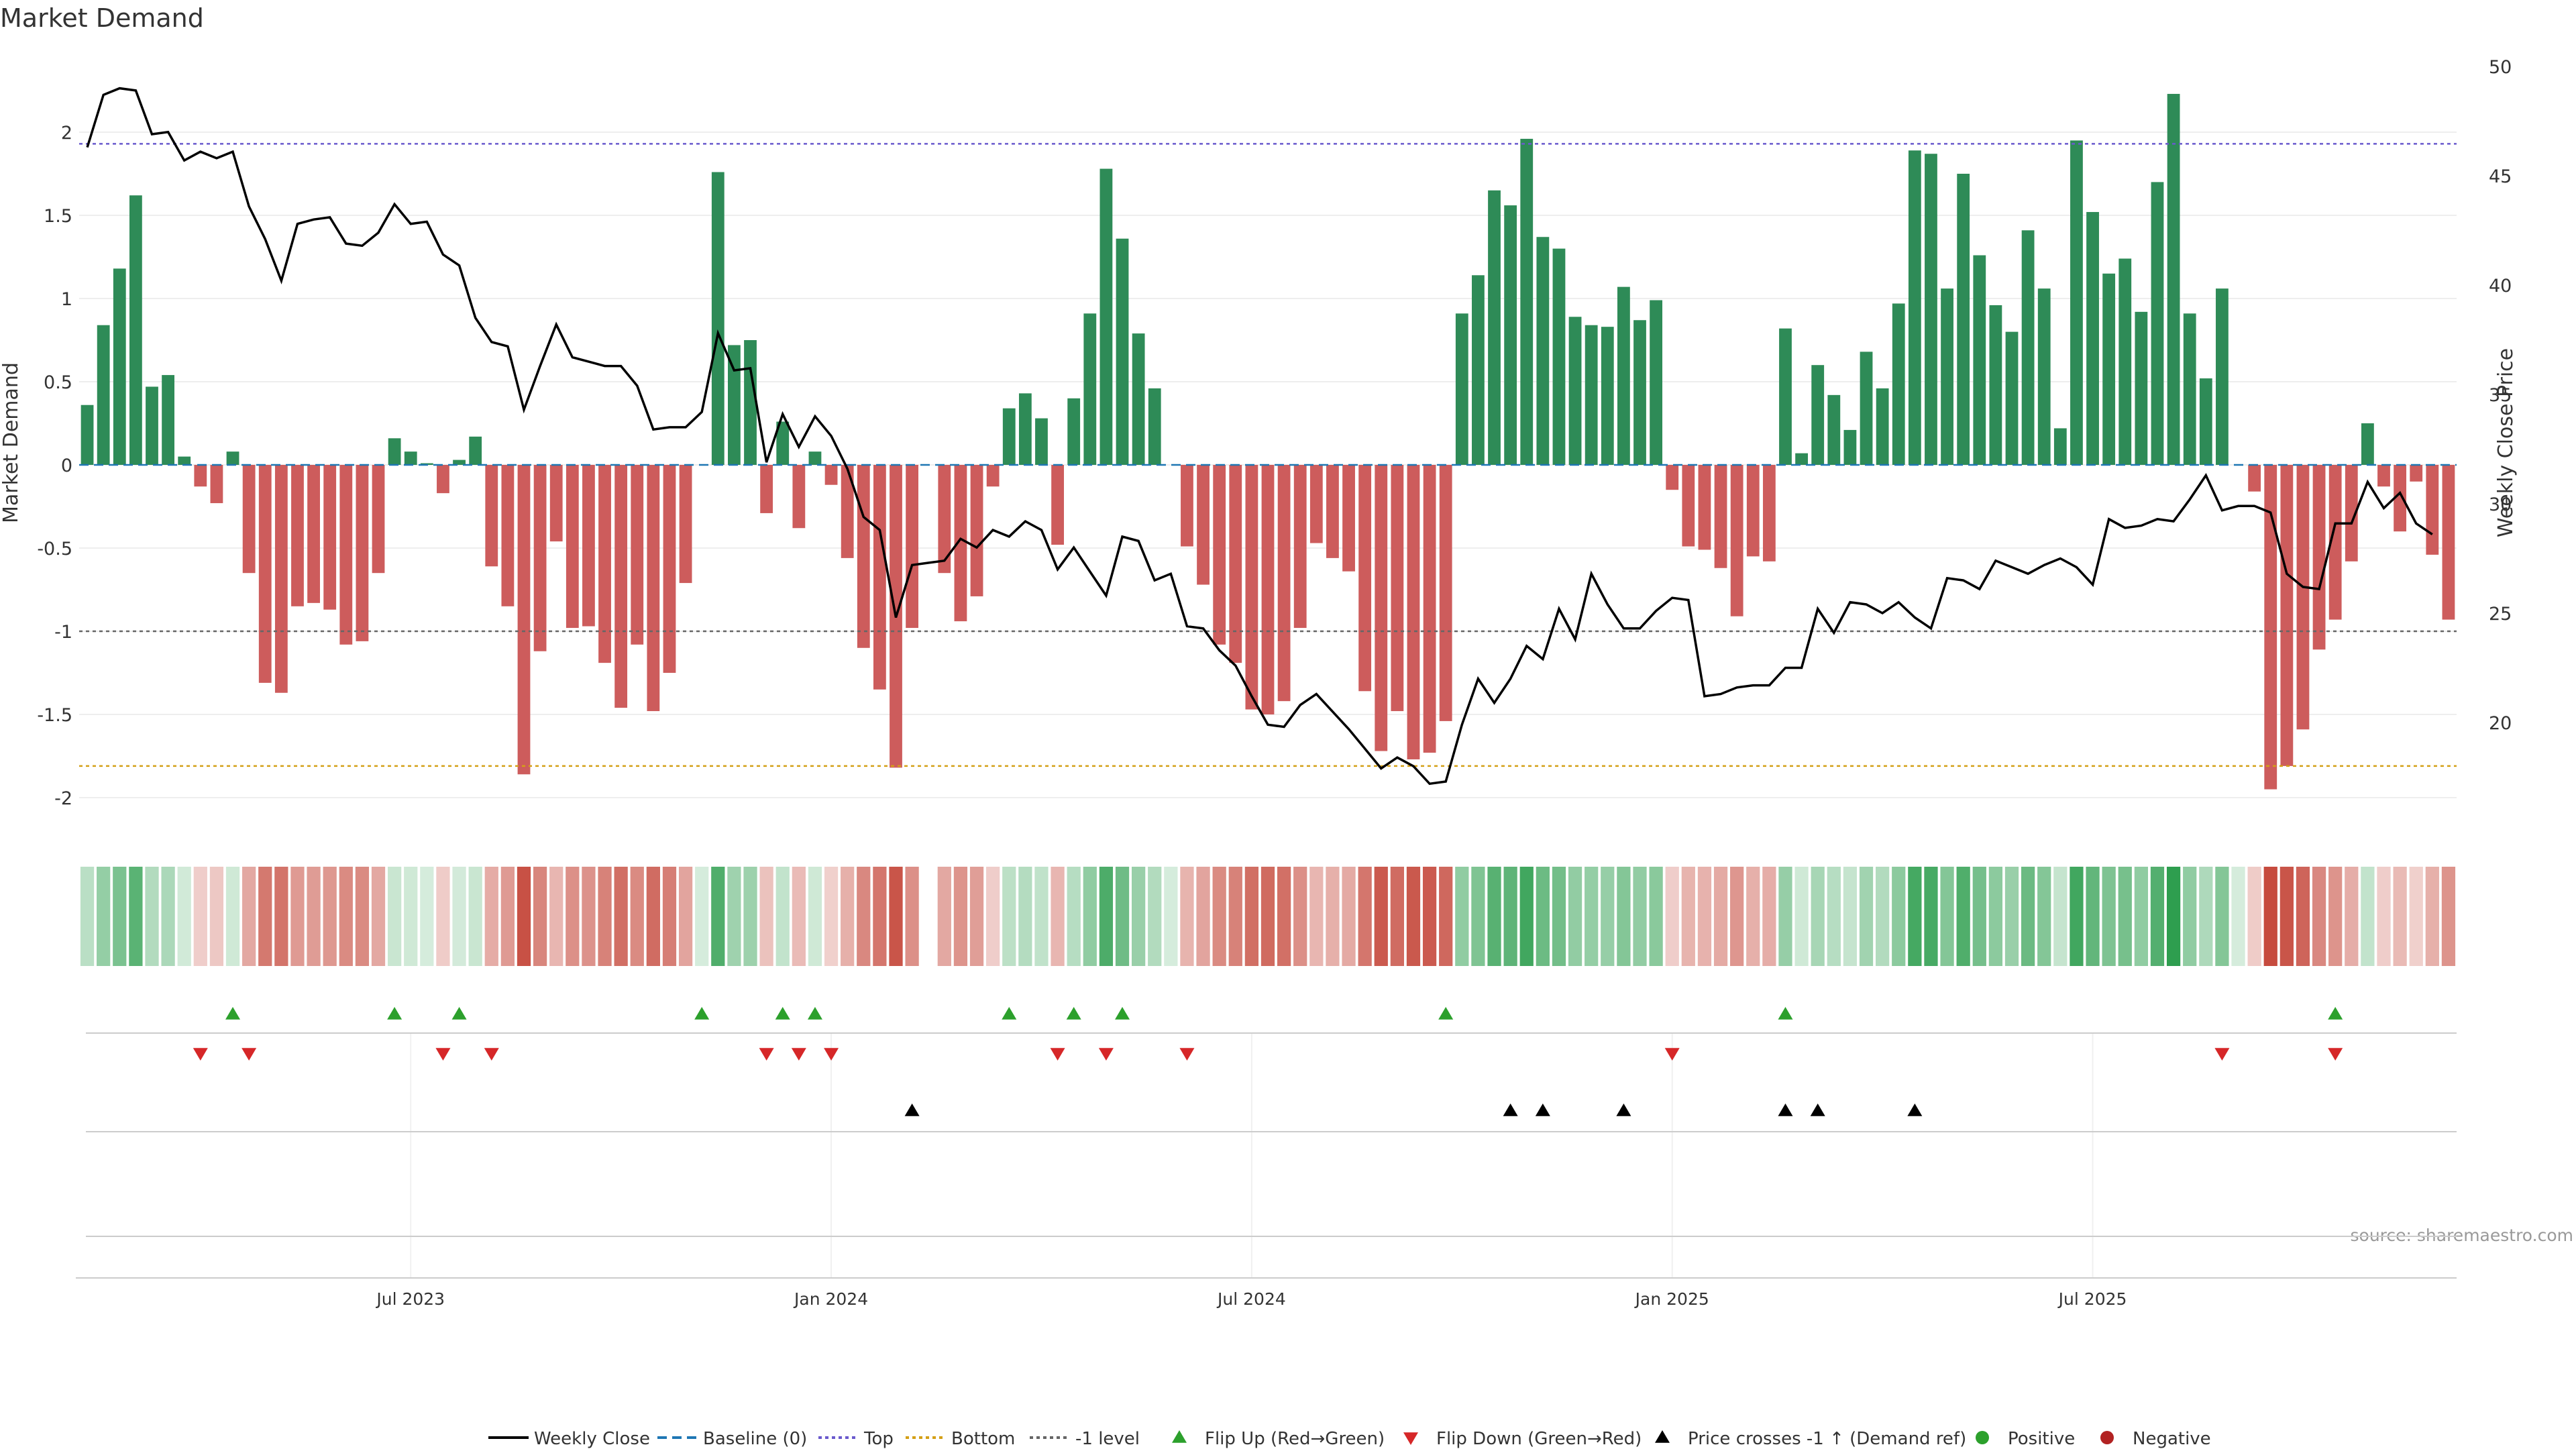  I want to click on y2-tick-label: 35, so click(2500, 395).